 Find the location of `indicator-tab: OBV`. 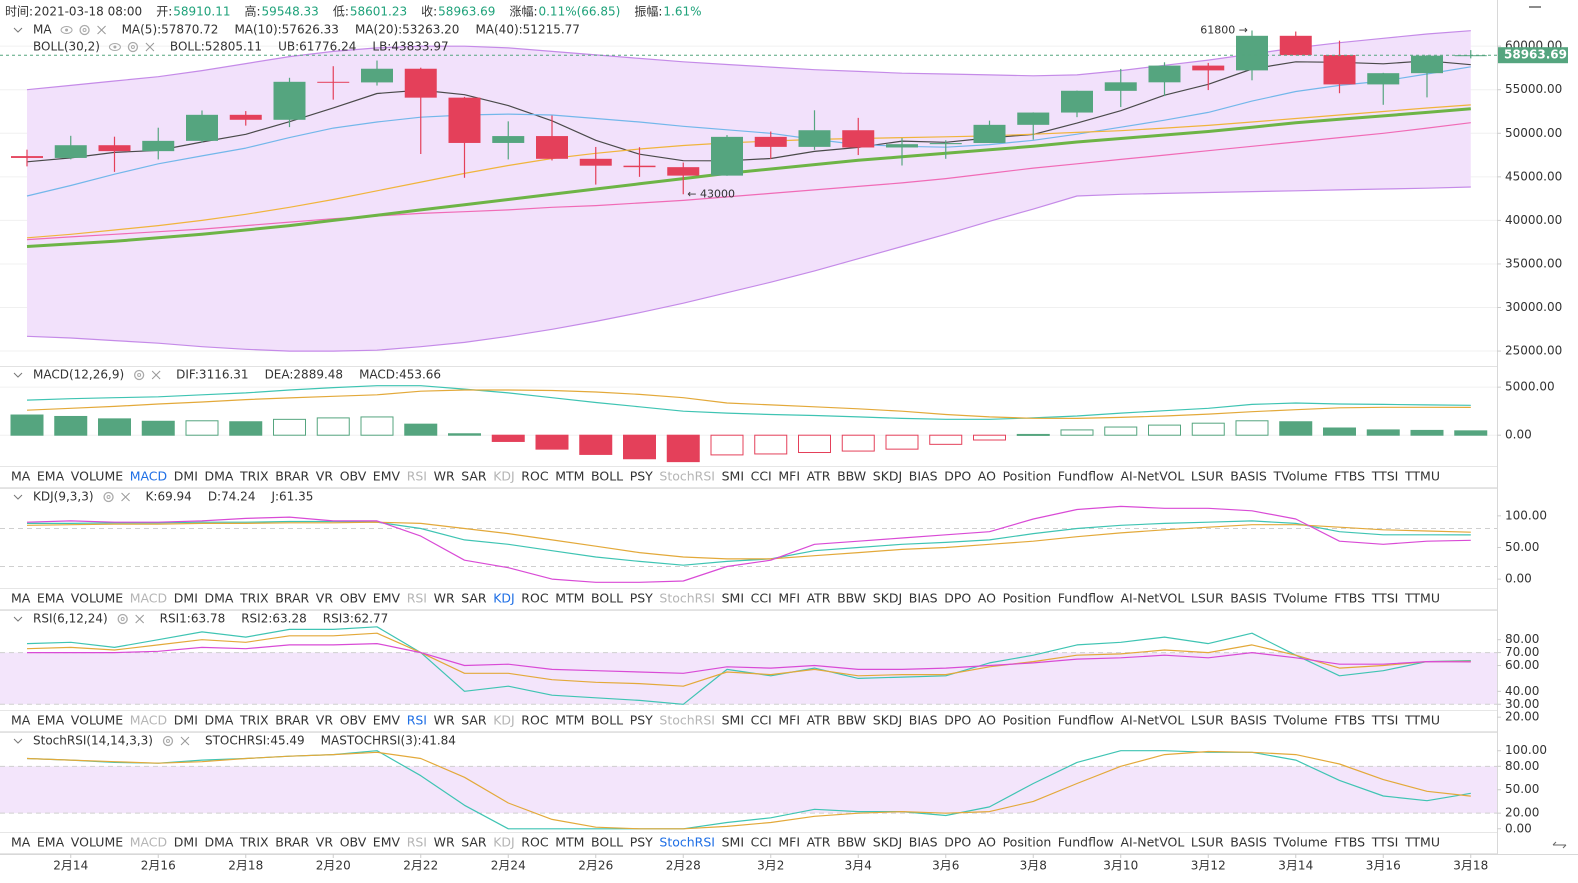

indicator-tab: OBV is located at coordinates (353, 720).